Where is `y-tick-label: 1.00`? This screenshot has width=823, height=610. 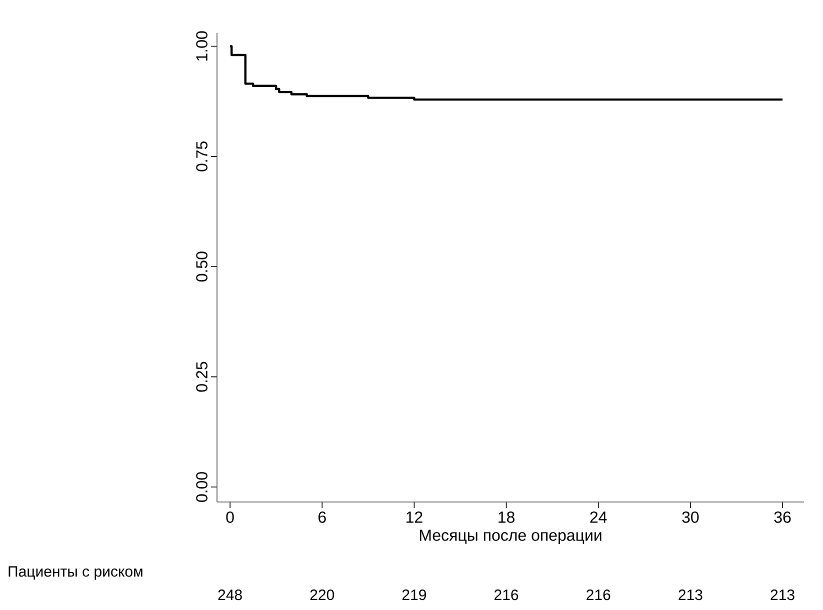 y-tick-label: 1.00 is located at coordinates (202, 46).